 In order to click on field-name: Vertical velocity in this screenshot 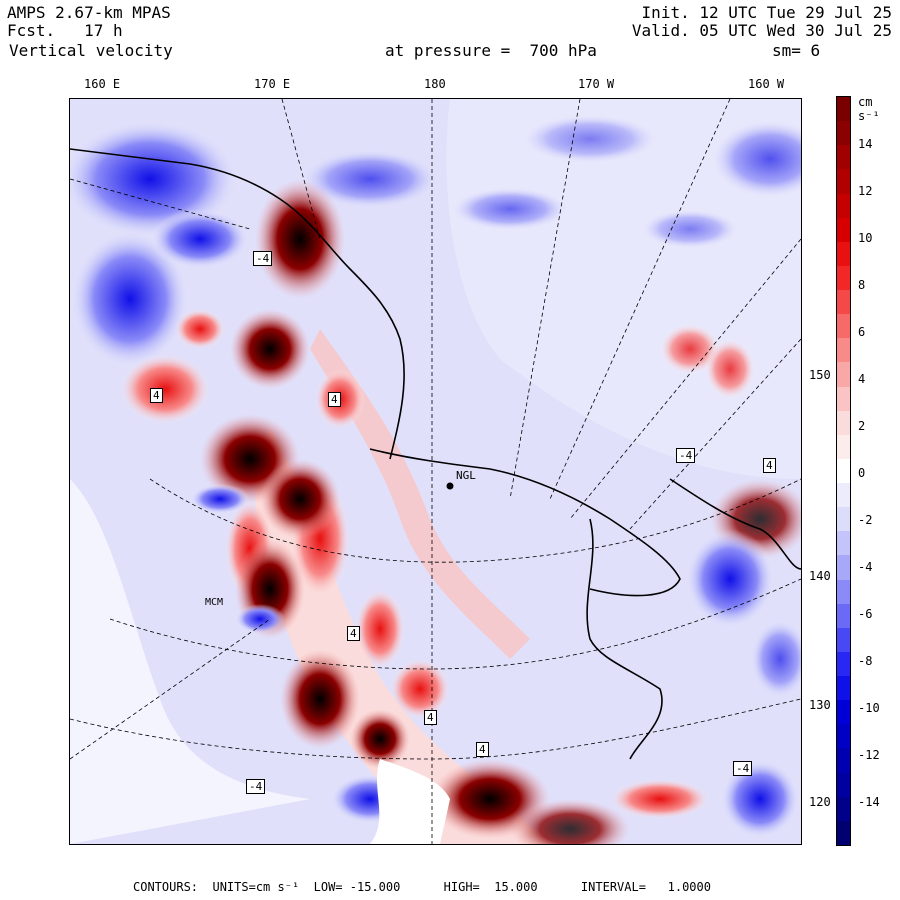, I will do `click(91, 50)`.